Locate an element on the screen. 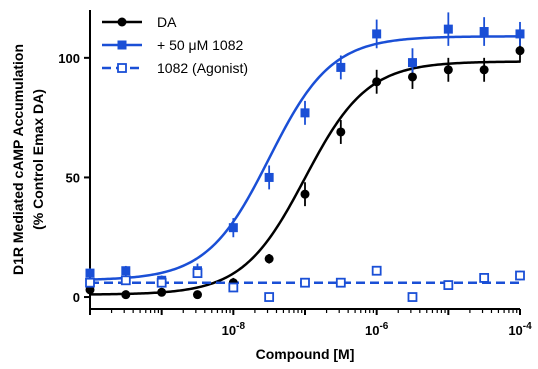  legend-label: 1082 (Agonist) is located at coordinates (202, 68).